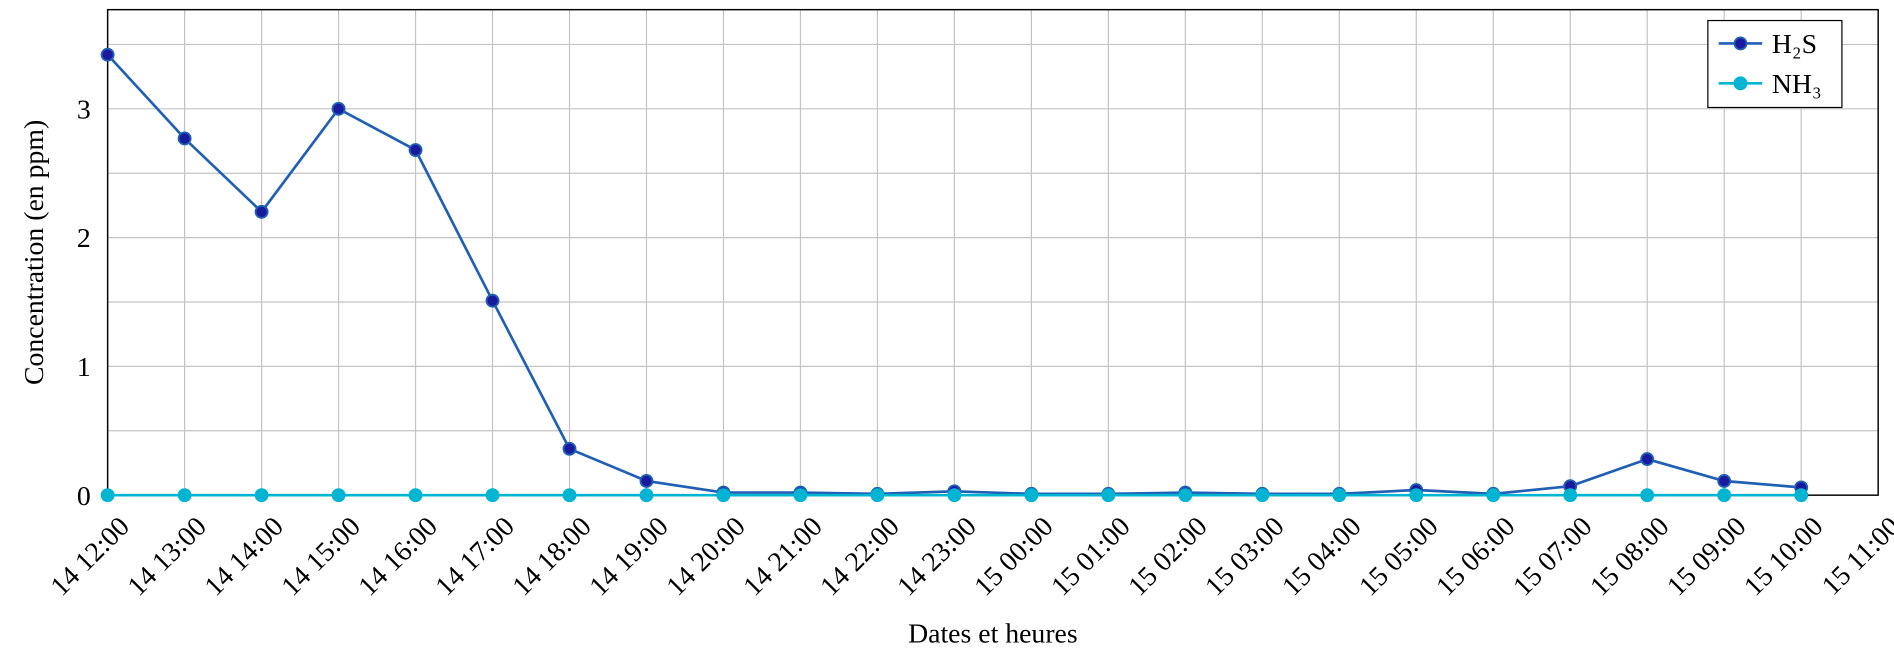  I want to click on y-tick-label: 0, so click(84, 496).